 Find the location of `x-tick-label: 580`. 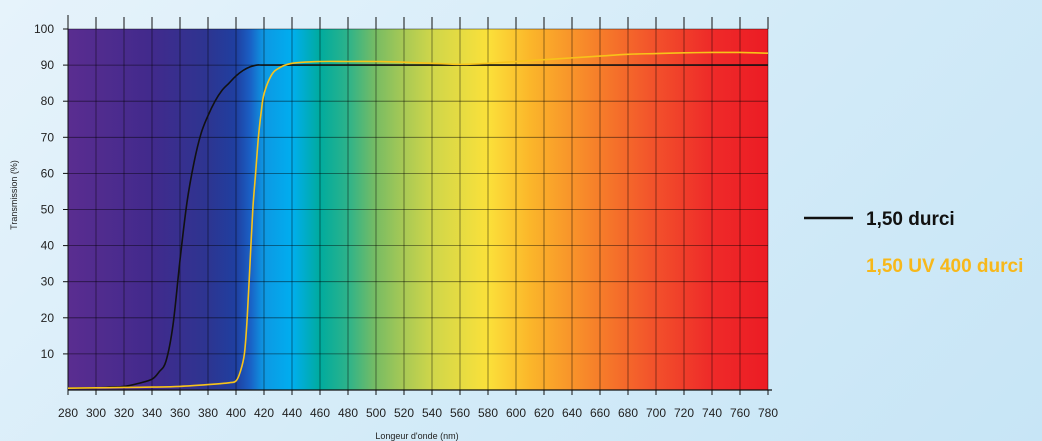

x-tick-label: 580 is located at coordinates (488, 413).